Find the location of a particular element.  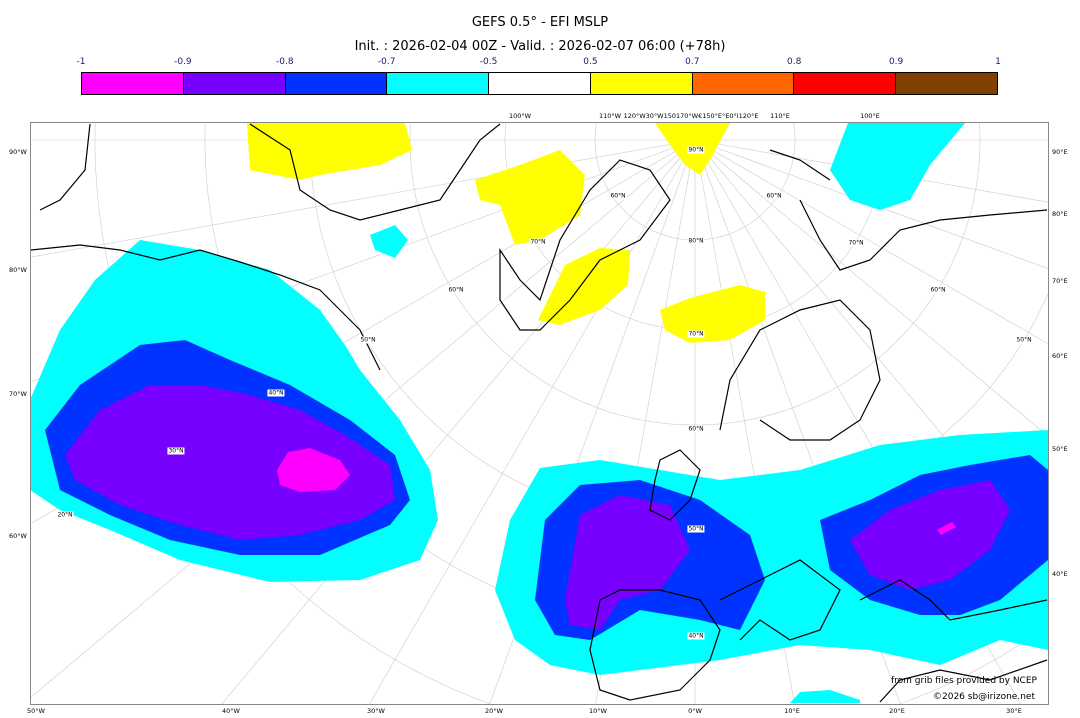

credit-ncep: from grib files provided by NCEP is located at coordinates (964, 681).